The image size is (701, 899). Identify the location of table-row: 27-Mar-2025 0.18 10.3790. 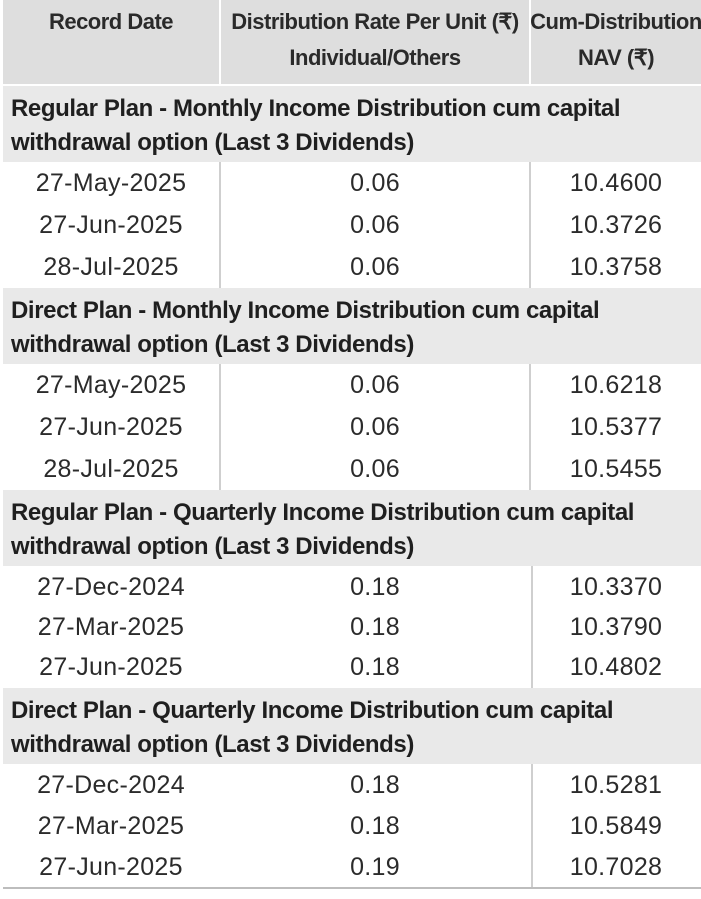
(352, 627).